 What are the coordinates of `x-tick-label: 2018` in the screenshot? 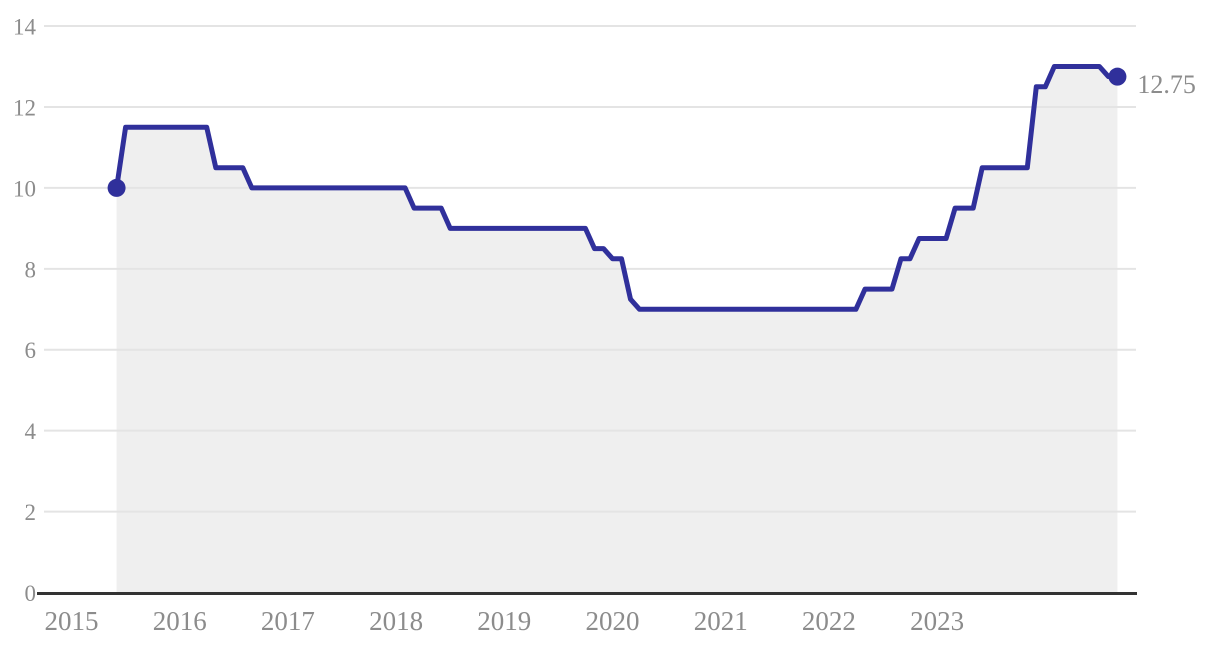 It's located at (396, 621).